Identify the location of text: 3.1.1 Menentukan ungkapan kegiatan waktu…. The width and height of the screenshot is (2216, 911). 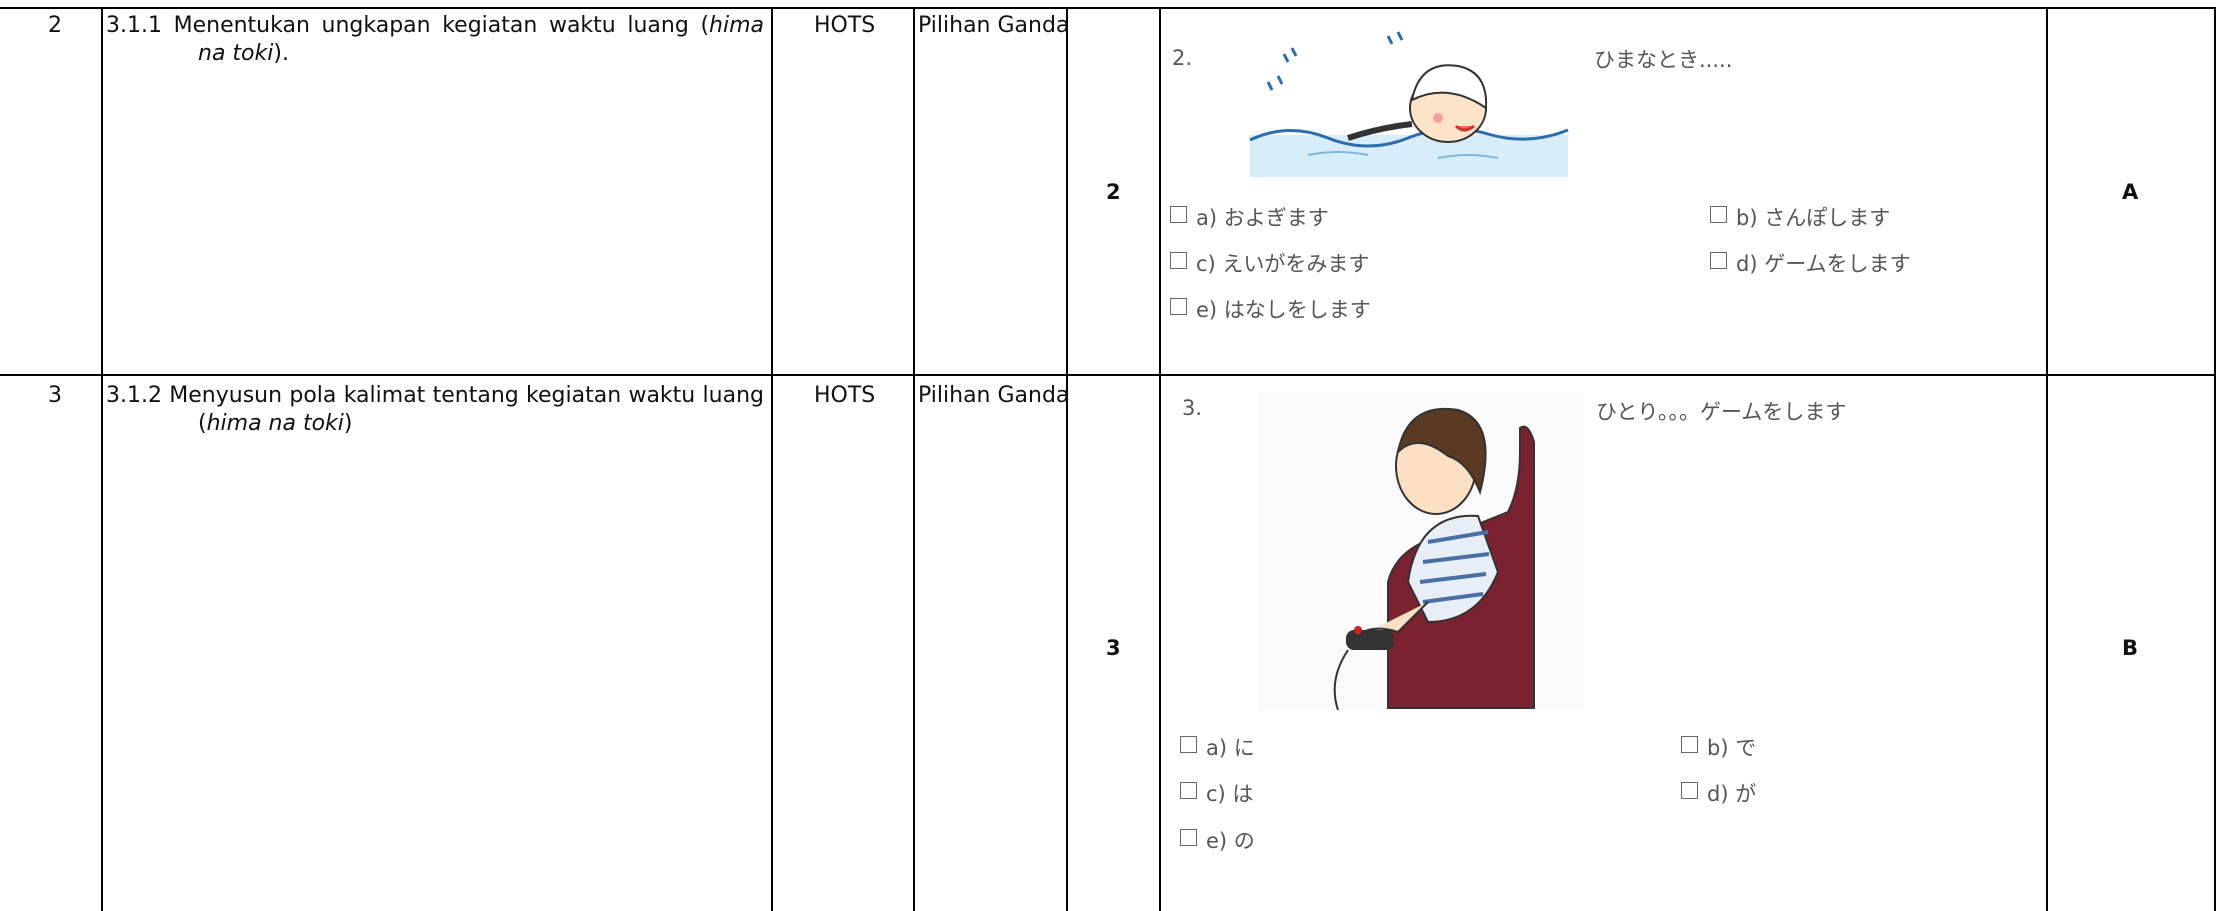
(408, 25).